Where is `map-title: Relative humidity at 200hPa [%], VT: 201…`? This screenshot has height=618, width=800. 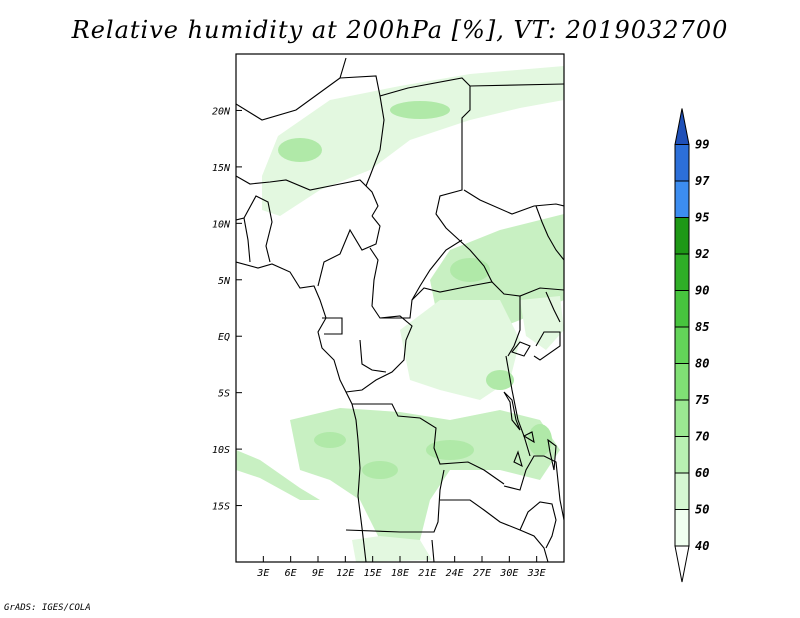 map-title: Relative humidity at 200hPa [%], VT: 201… is located at coordinates (400, 30).